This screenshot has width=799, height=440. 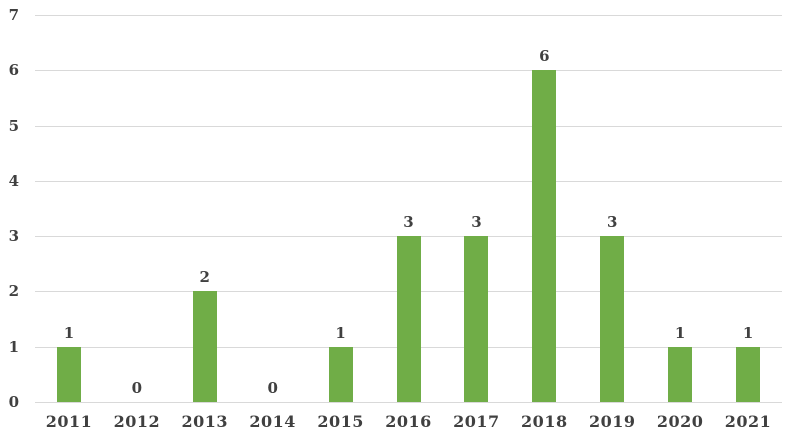 What do you see at coordinates (544, 56) in the screenshot?
I see `bar-value-label: 6` at bounding box center [544, 56].